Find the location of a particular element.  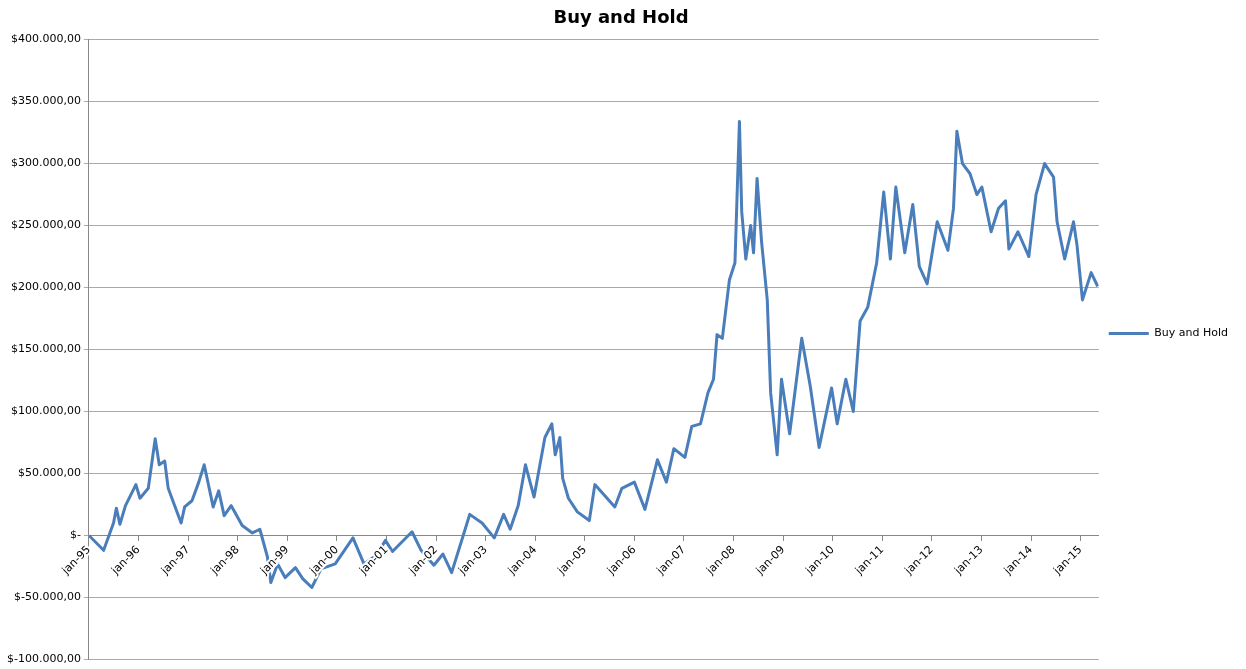

y-tick-label: $- is located at coordinates (75, 535).